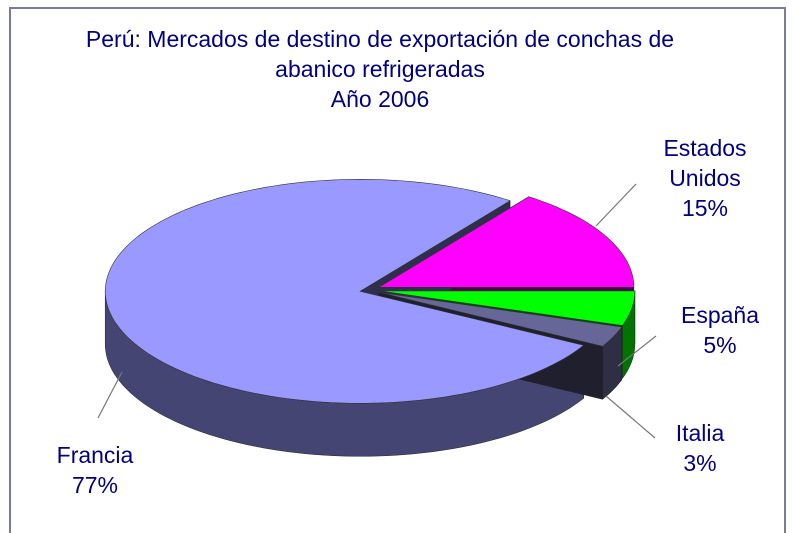 The image size is (795, 533). I want to click on slice-value-label: 5%, so click(720, 345).